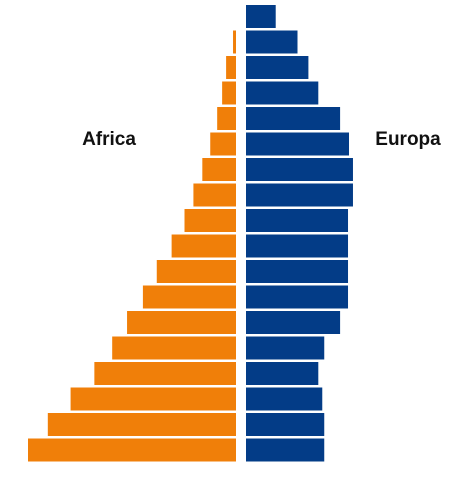 Image resolution: width=472 pixels, height=485 pixels. Describe the element at coordinates (408, 139) in the screenshot. I see `europa-series-label: Europa` at that location.